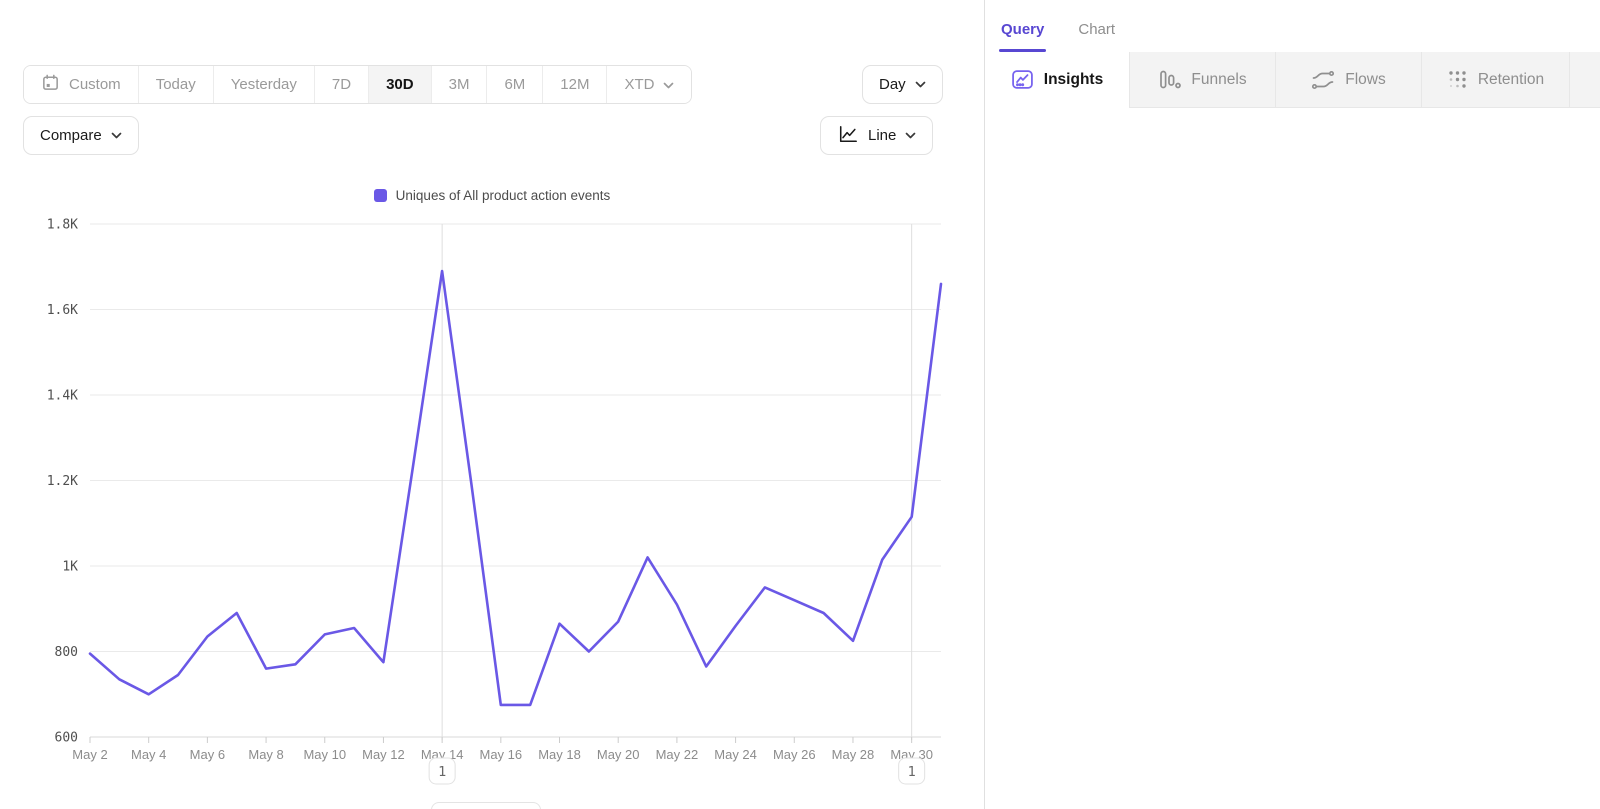 The image size is (1600, 809). Describe the element at coordinates (794, 754) in the screenshot. I see `x-tick-label: May 26` at that location.